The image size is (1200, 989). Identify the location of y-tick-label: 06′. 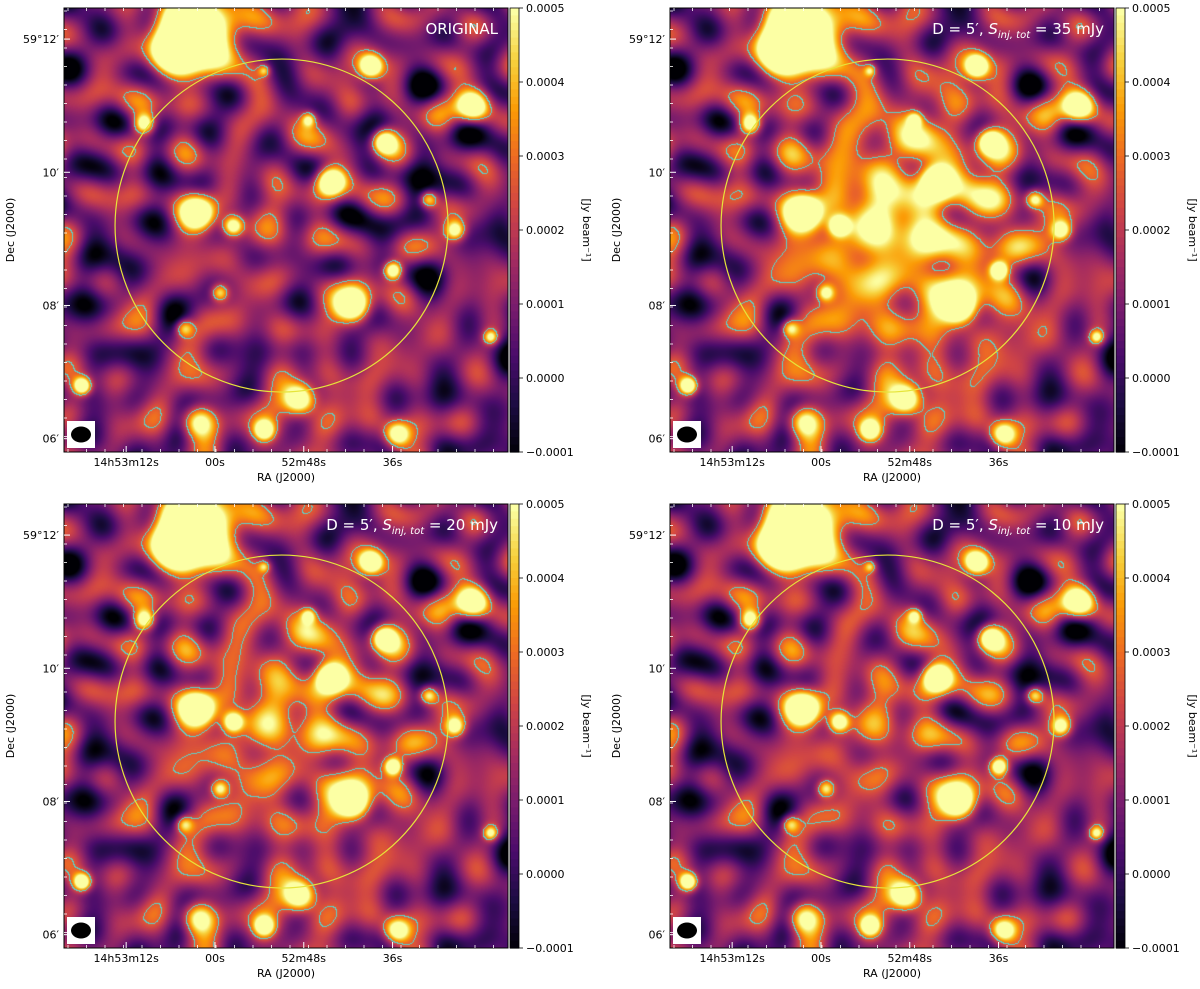
(657, 935).